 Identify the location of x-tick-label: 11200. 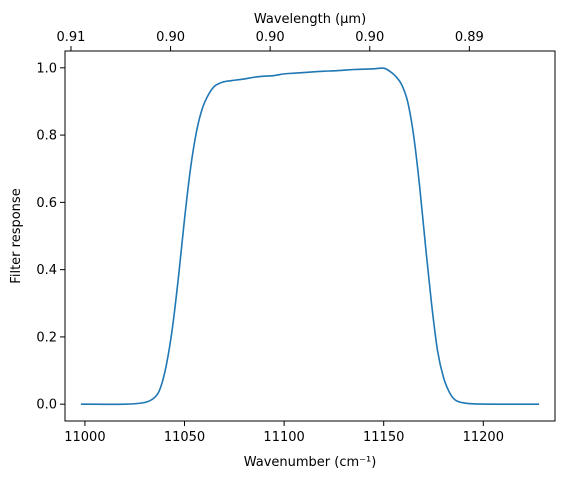
(483, 437).